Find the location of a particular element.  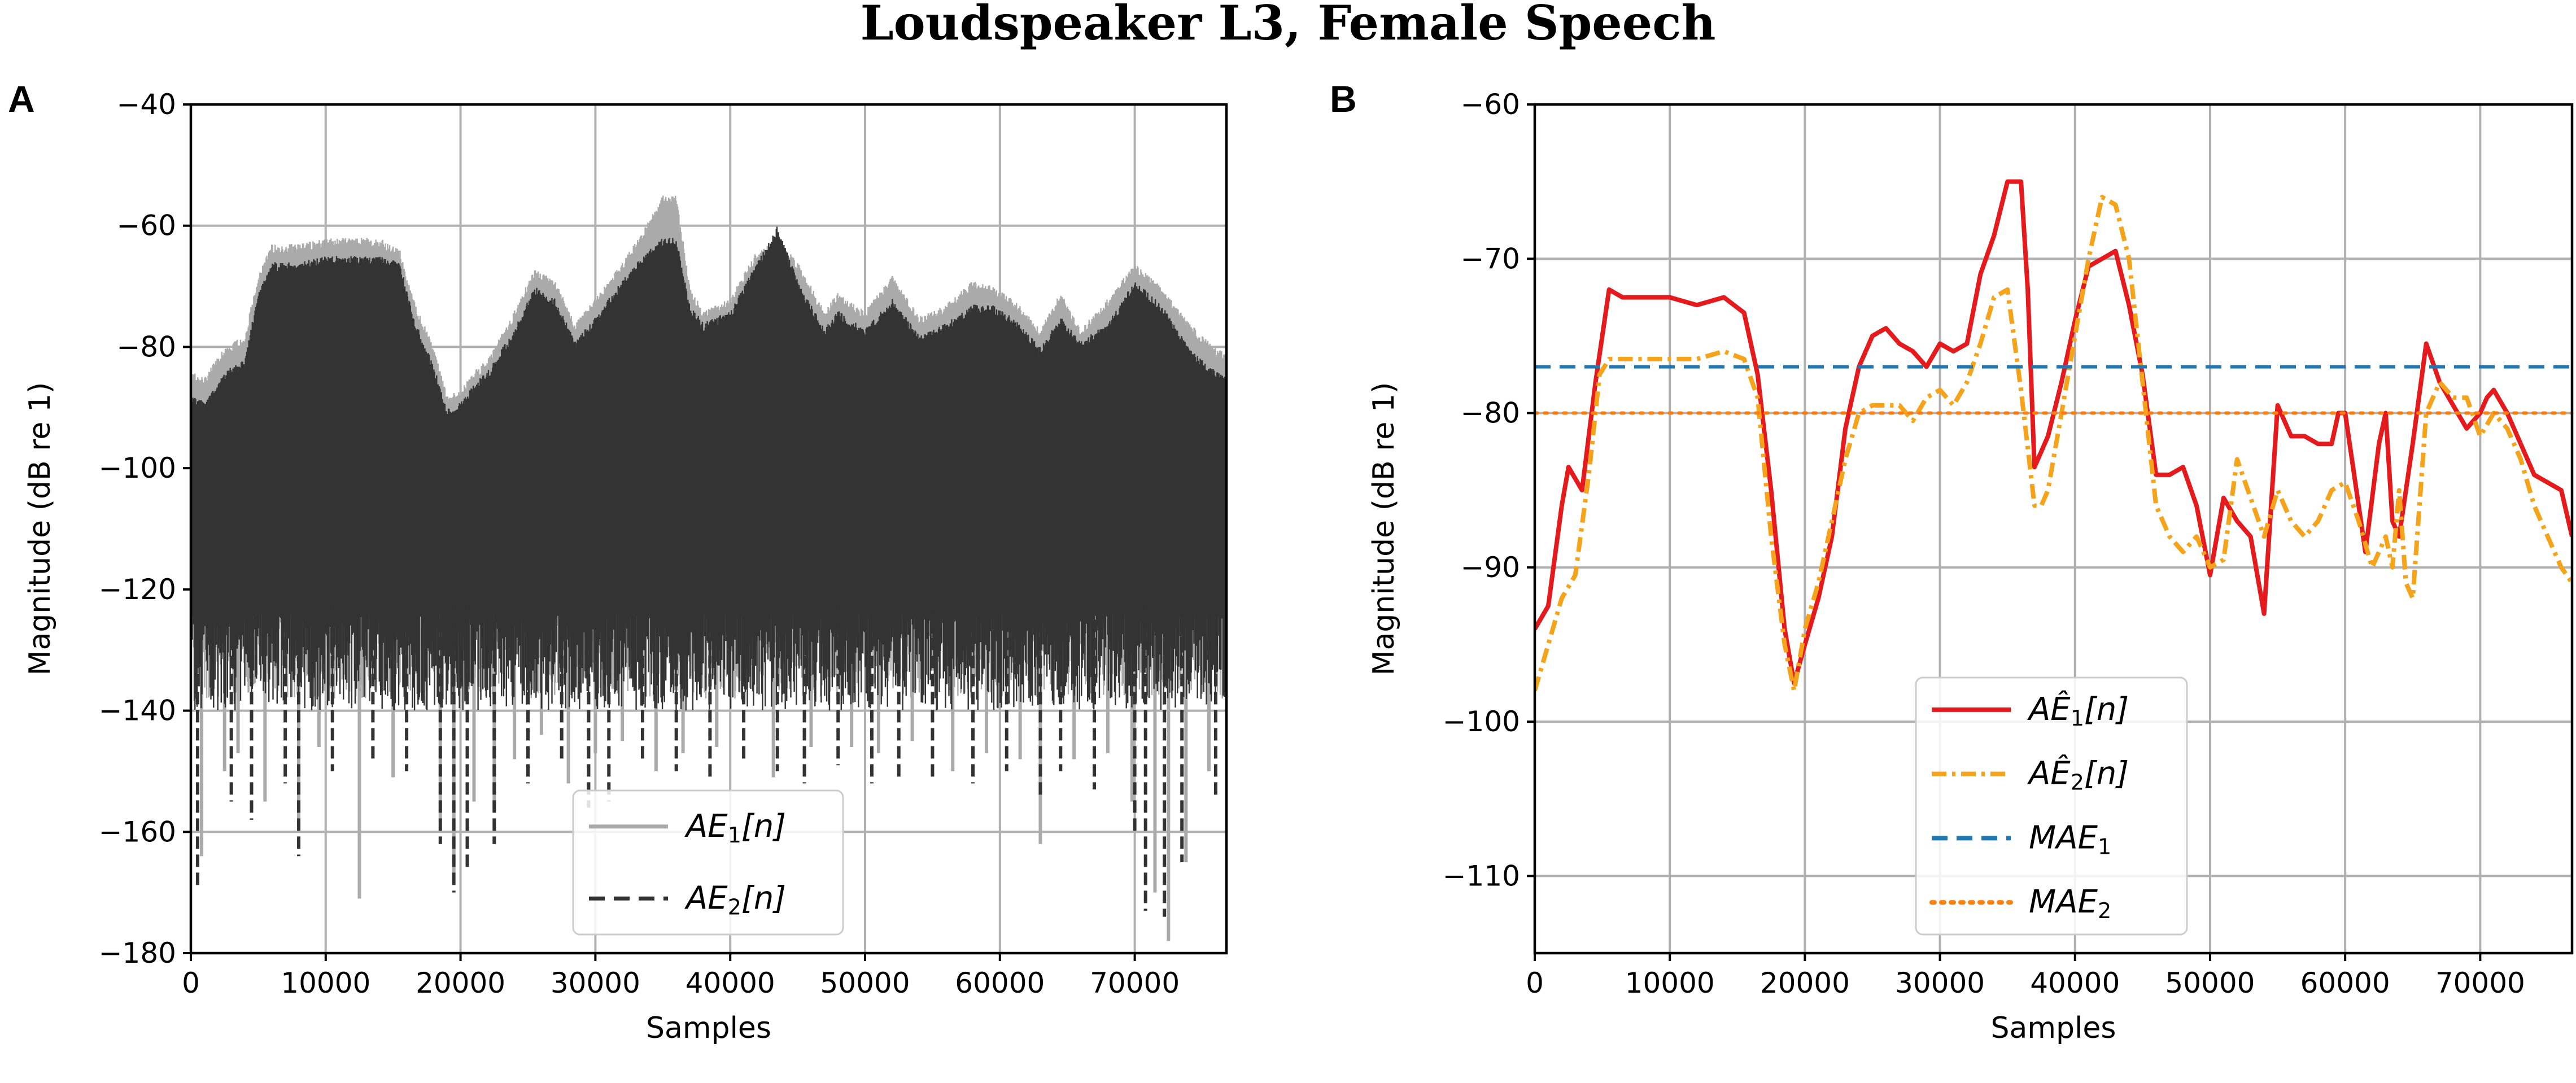

panel-b-x-tick-label: 20000 is located at coordinates (1805, 983).